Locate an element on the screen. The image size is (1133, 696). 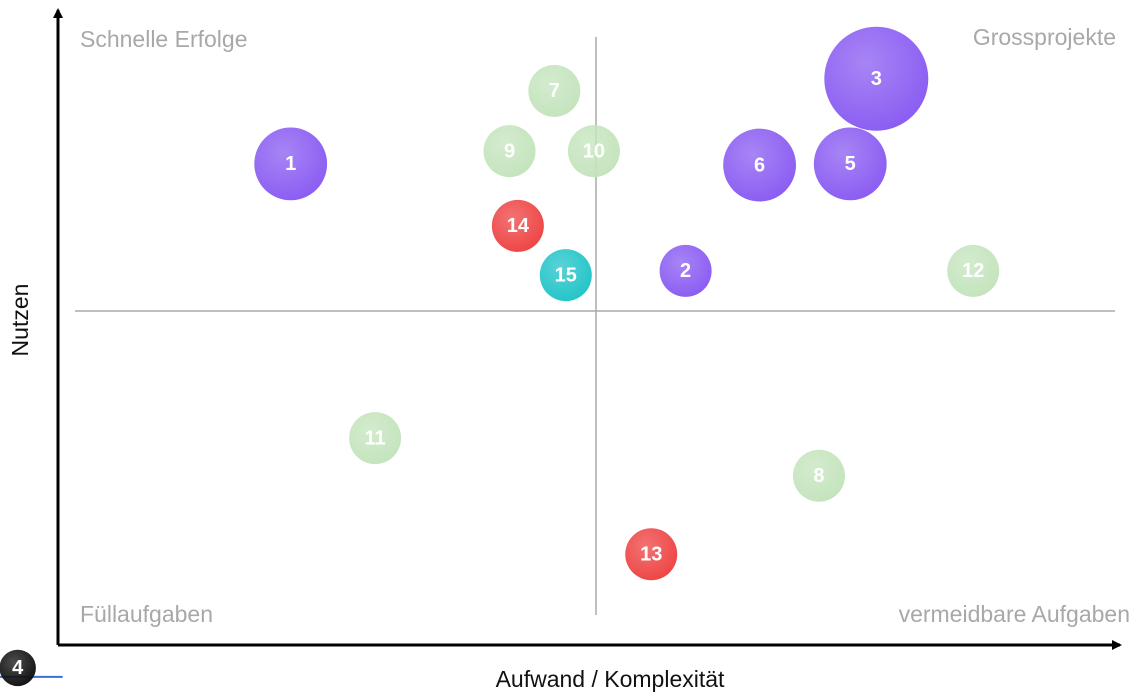
bubble-label: 3 is located at coordinates (876, 79).